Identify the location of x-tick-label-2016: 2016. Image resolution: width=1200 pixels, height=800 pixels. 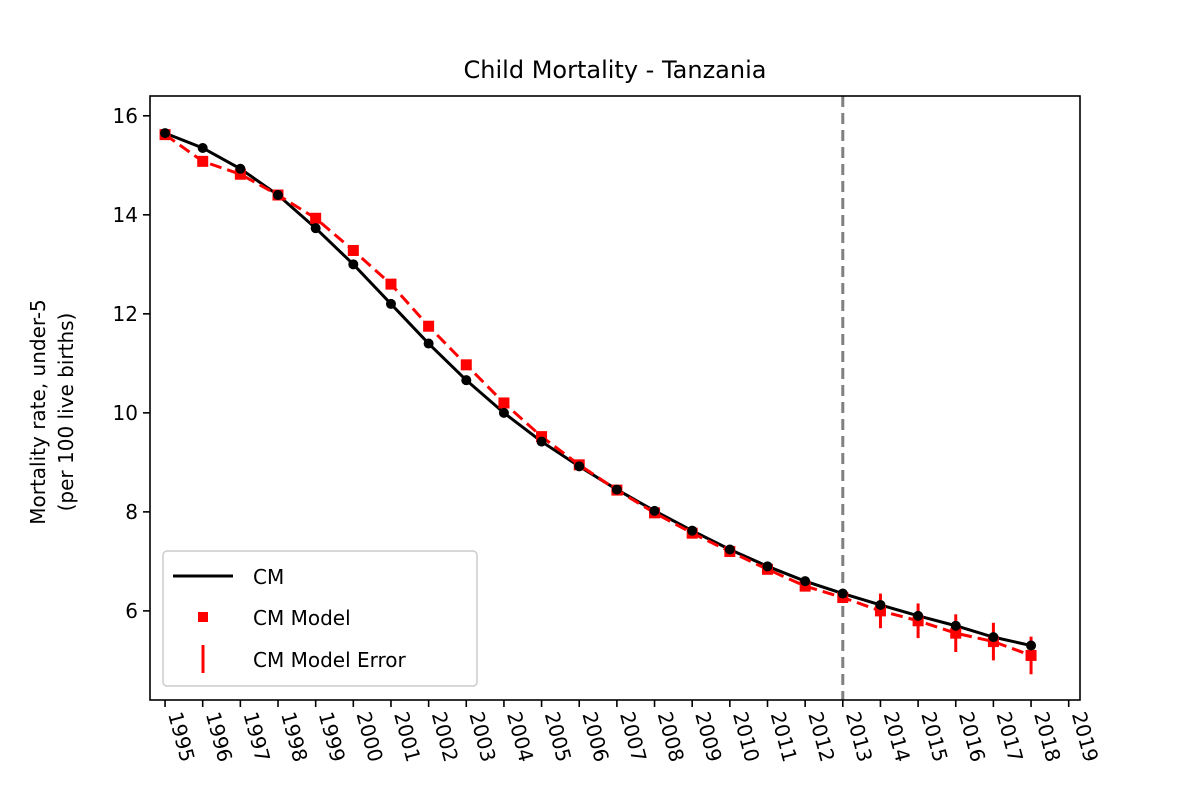
(972, 736).